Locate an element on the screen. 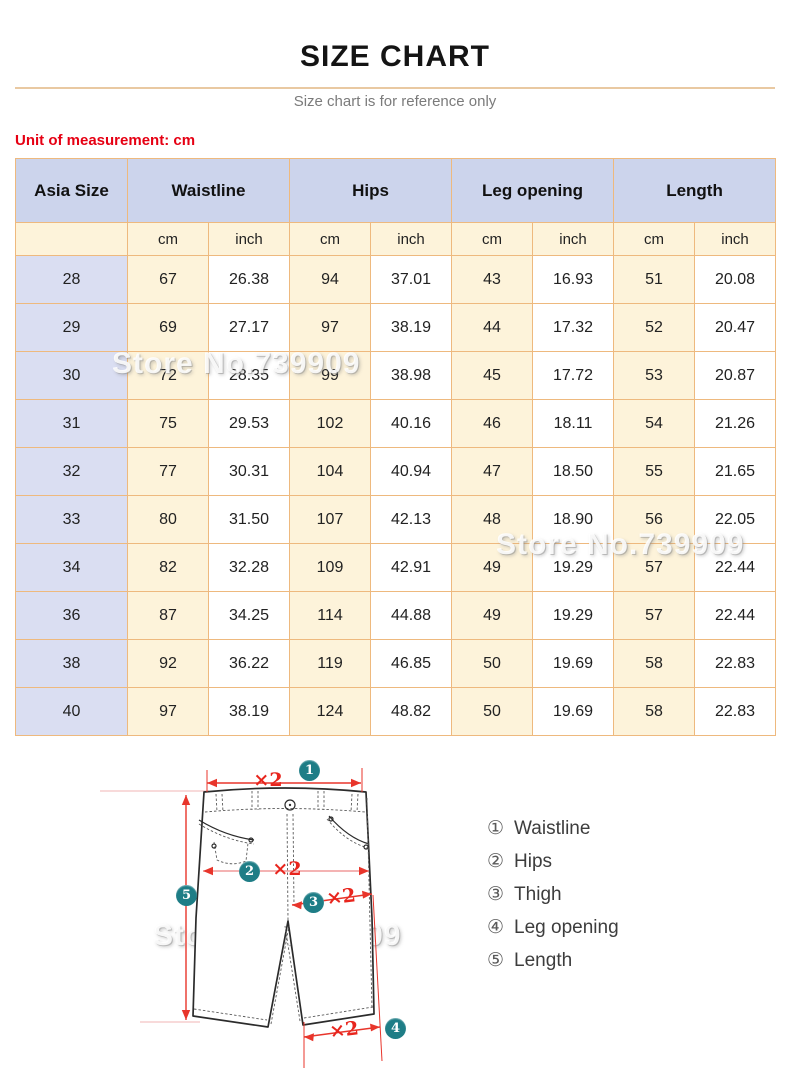  table-subheader-row: cm inch cm inch cm inch cm inch is located at coordinates (396, 239).